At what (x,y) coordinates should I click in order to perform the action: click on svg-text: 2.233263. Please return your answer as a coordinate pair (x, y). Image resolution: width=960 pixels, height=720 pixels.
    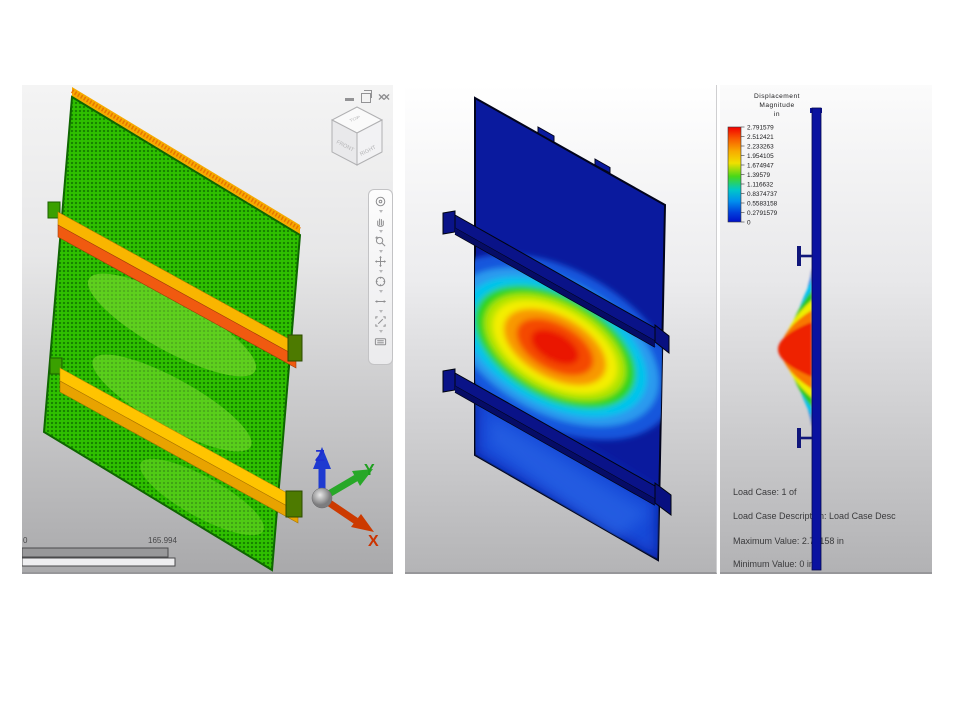
    Looking at the image, I should click on (760, 146).